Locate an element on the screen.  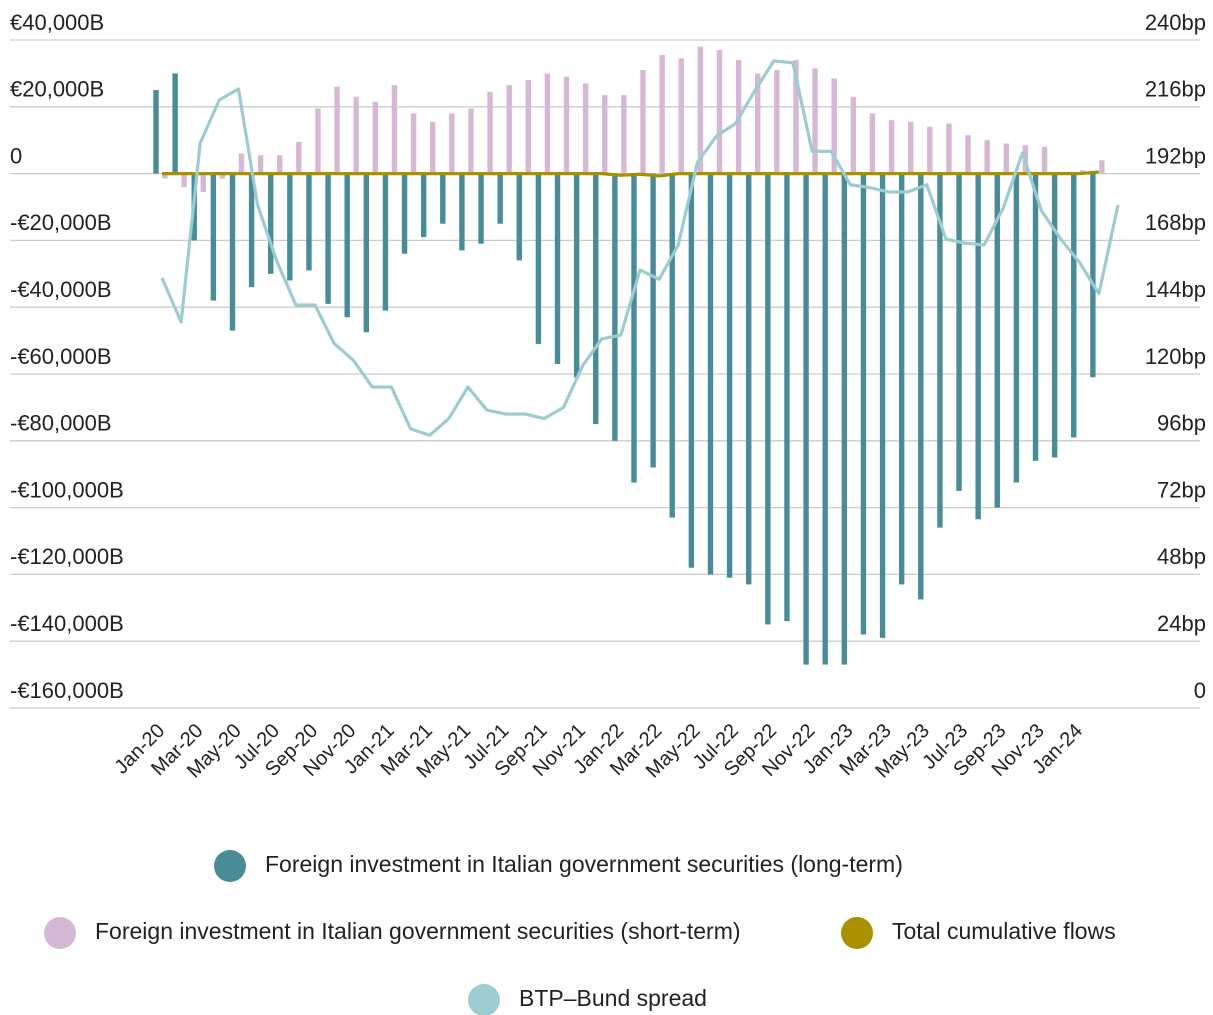
y-tick-label: -€80,000B is located at coordinates (61, 423).